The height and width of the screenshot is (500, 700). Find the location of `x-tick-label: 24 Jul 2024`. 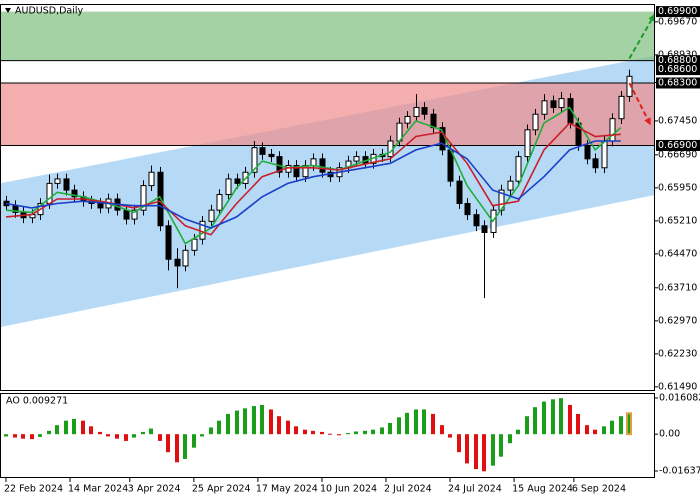

x-tick-label: 24 Jul 2024 is located at coordinates (475, 489).